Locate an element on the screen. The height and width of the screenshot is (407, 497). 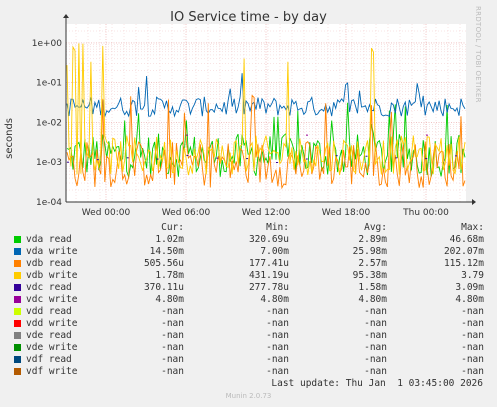
legend-series-name: vda write is located at coordinates (52, 251).